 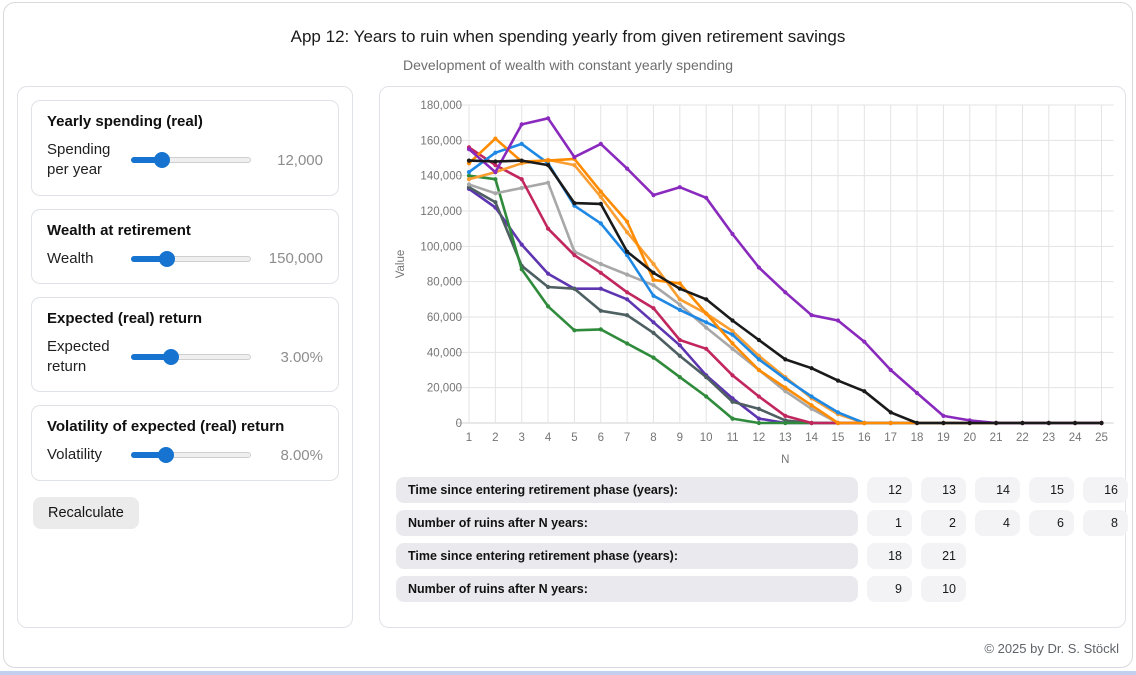 I want to click on ruin-table-row: Number of ruins after N years: 9 10, so click(x=753, y=589).